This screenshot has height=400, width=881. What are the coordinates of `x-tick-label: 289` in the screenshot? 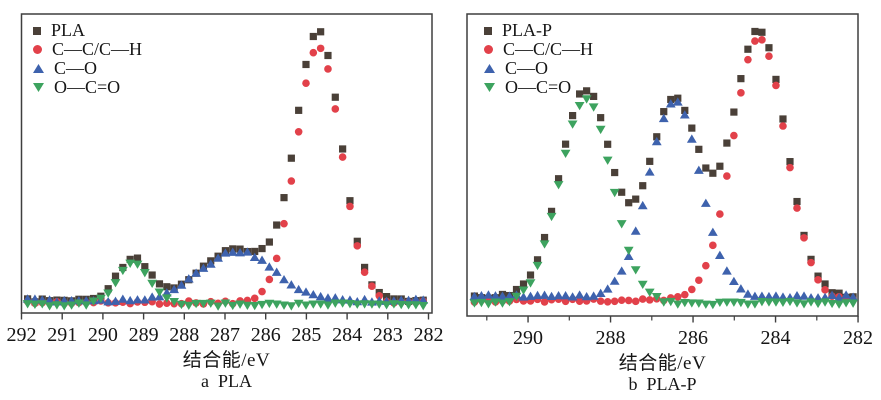 It's located at (144, 335).